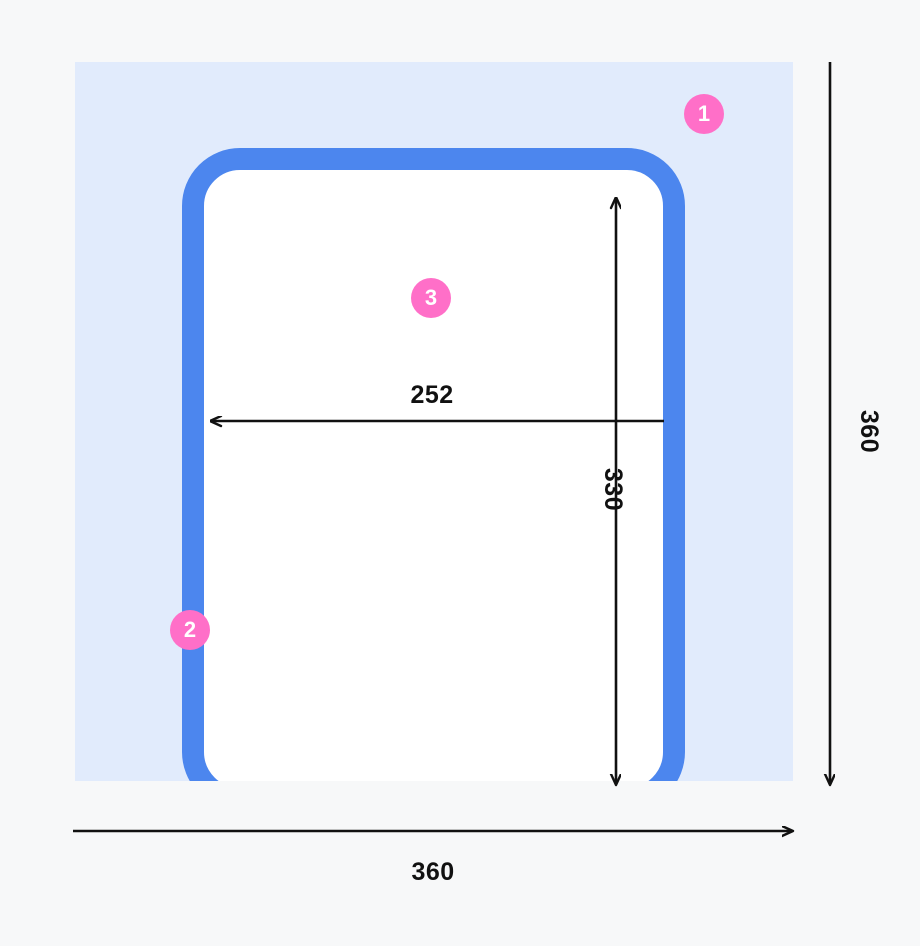  What do you see at coordinates (431, 298) in the screenshot?
I see `badge-marker-3: 3` at bounding box center [431, 298].